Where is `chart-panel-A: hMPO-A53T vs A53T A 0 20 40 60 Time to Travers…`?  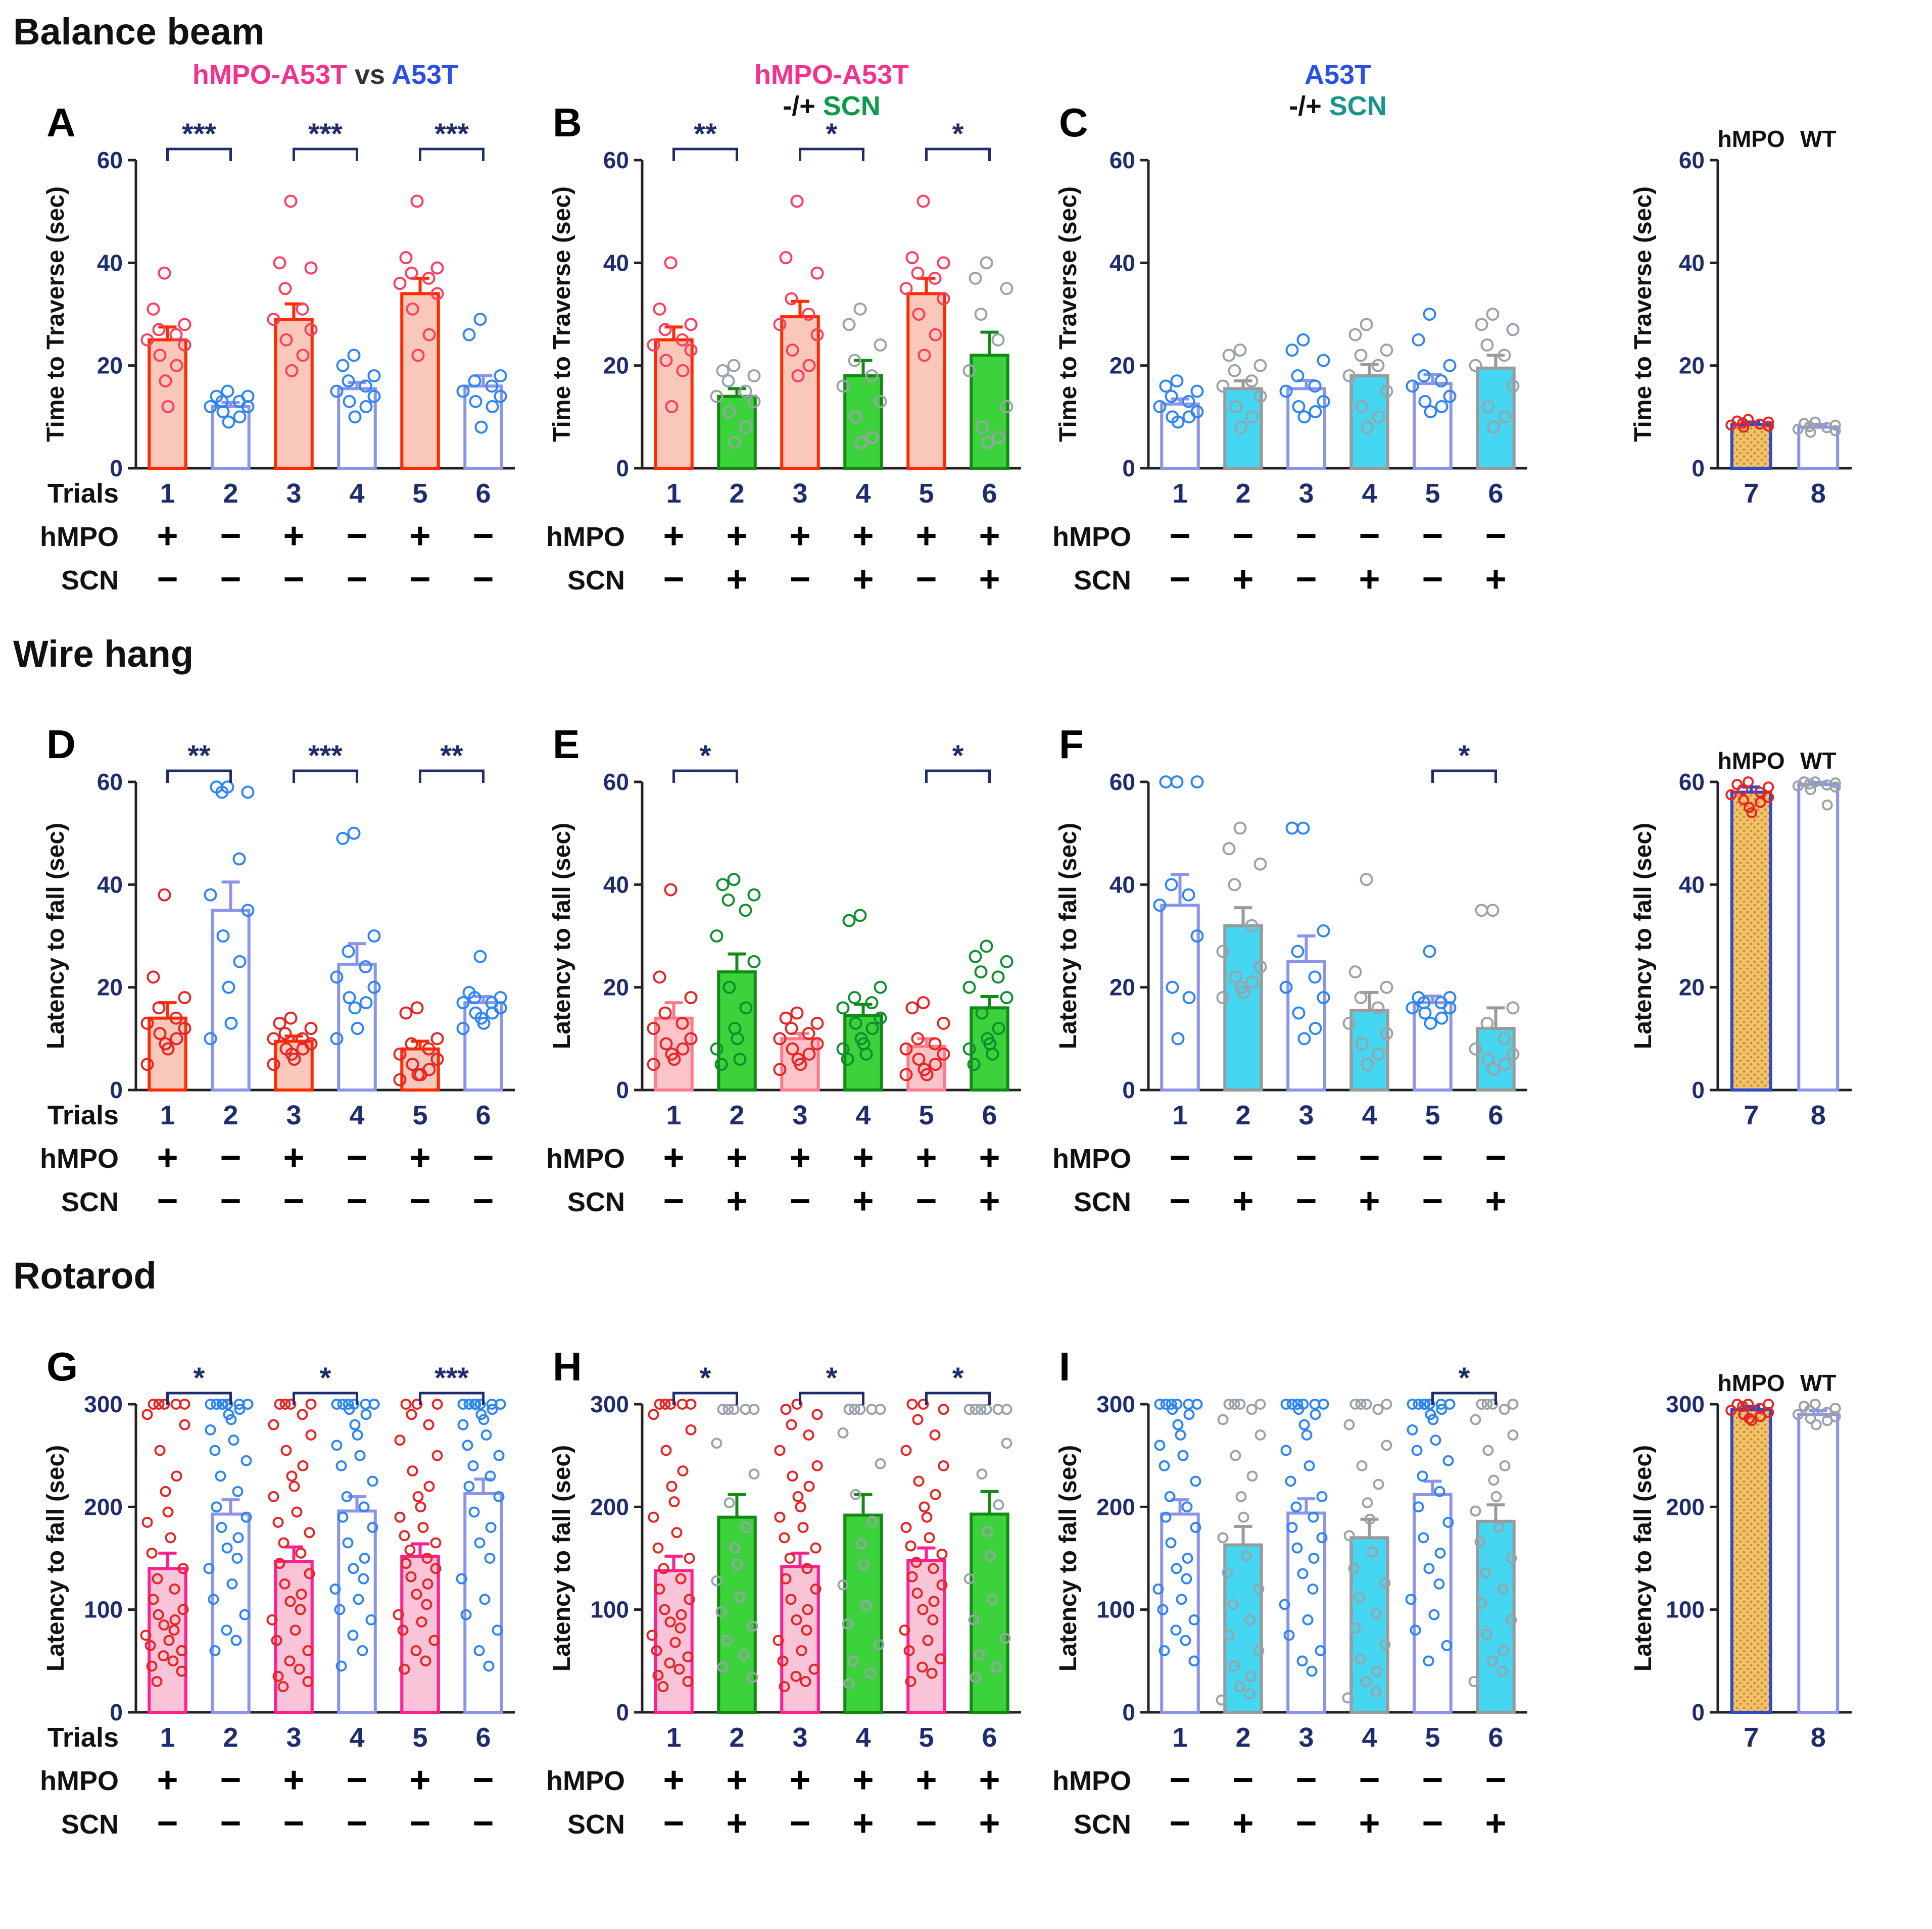 chart-panel-A: hMPO-A53T vs A53T A 0 20 40 60 Time to Travers… is located at coordinates (278, 330).